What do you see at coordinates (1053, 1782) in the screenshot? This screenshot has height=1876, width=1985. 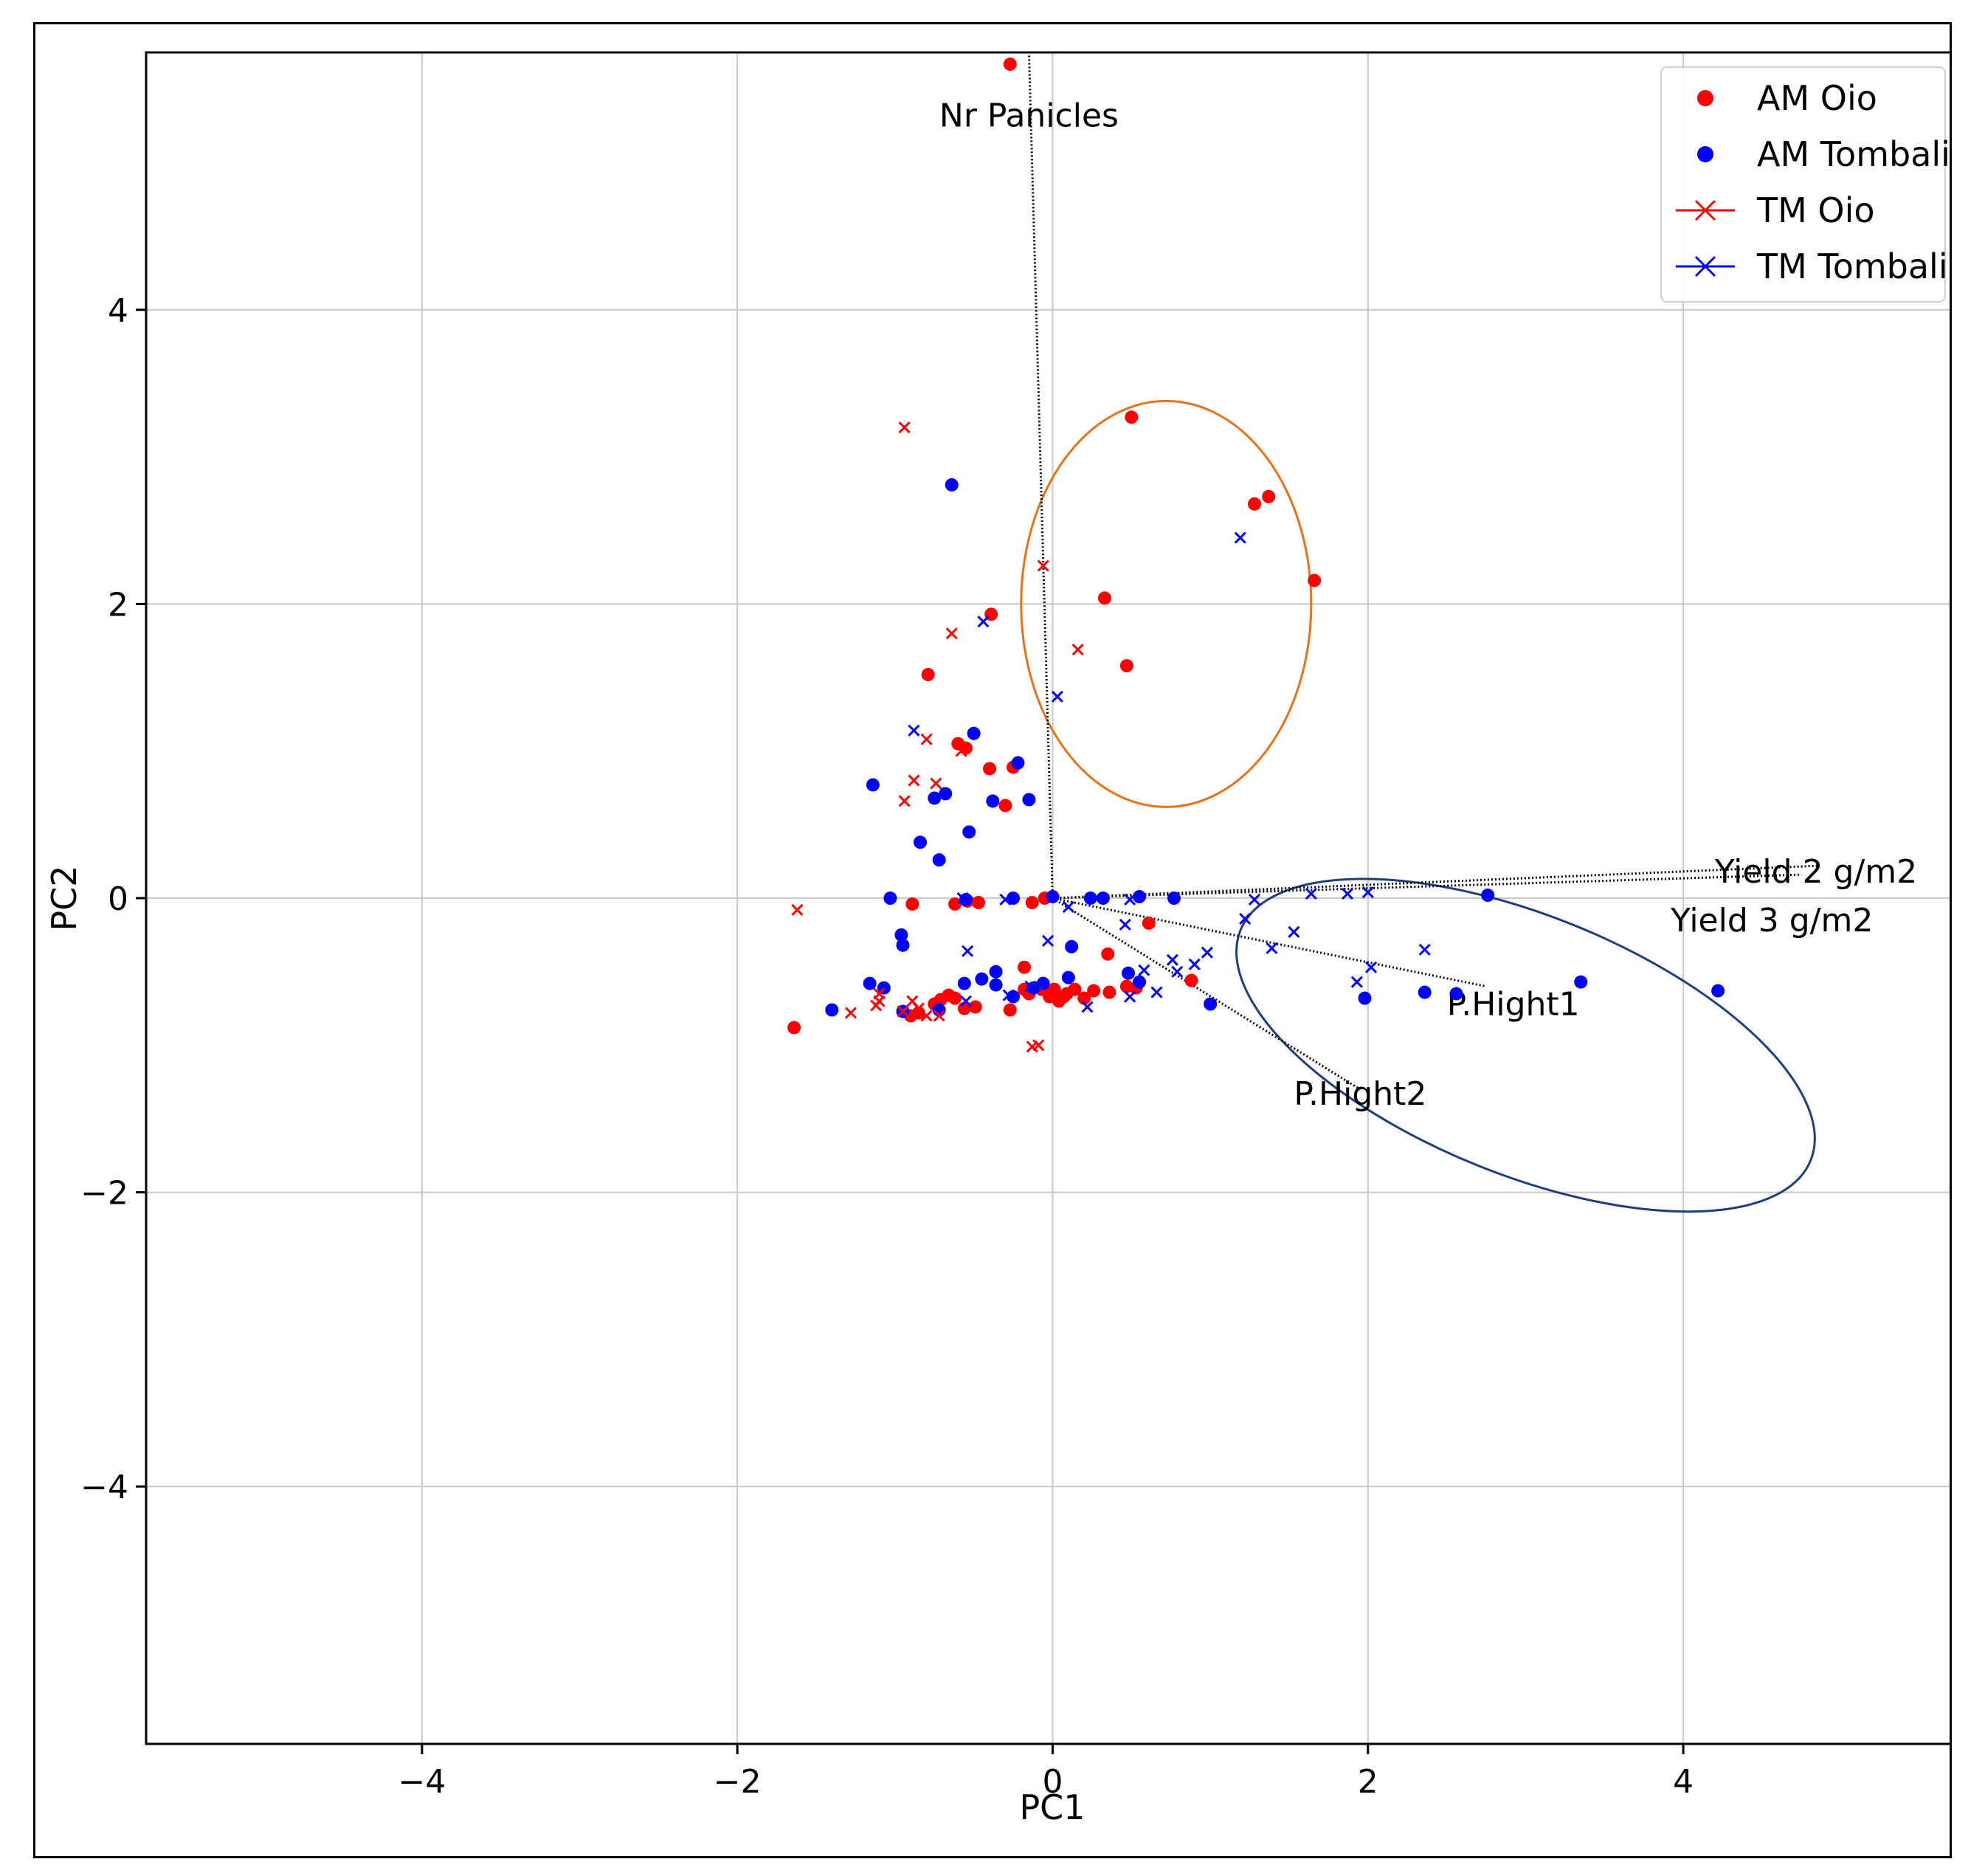 I see `x-tick-label: 0` at bounding box center [1053, 1782].